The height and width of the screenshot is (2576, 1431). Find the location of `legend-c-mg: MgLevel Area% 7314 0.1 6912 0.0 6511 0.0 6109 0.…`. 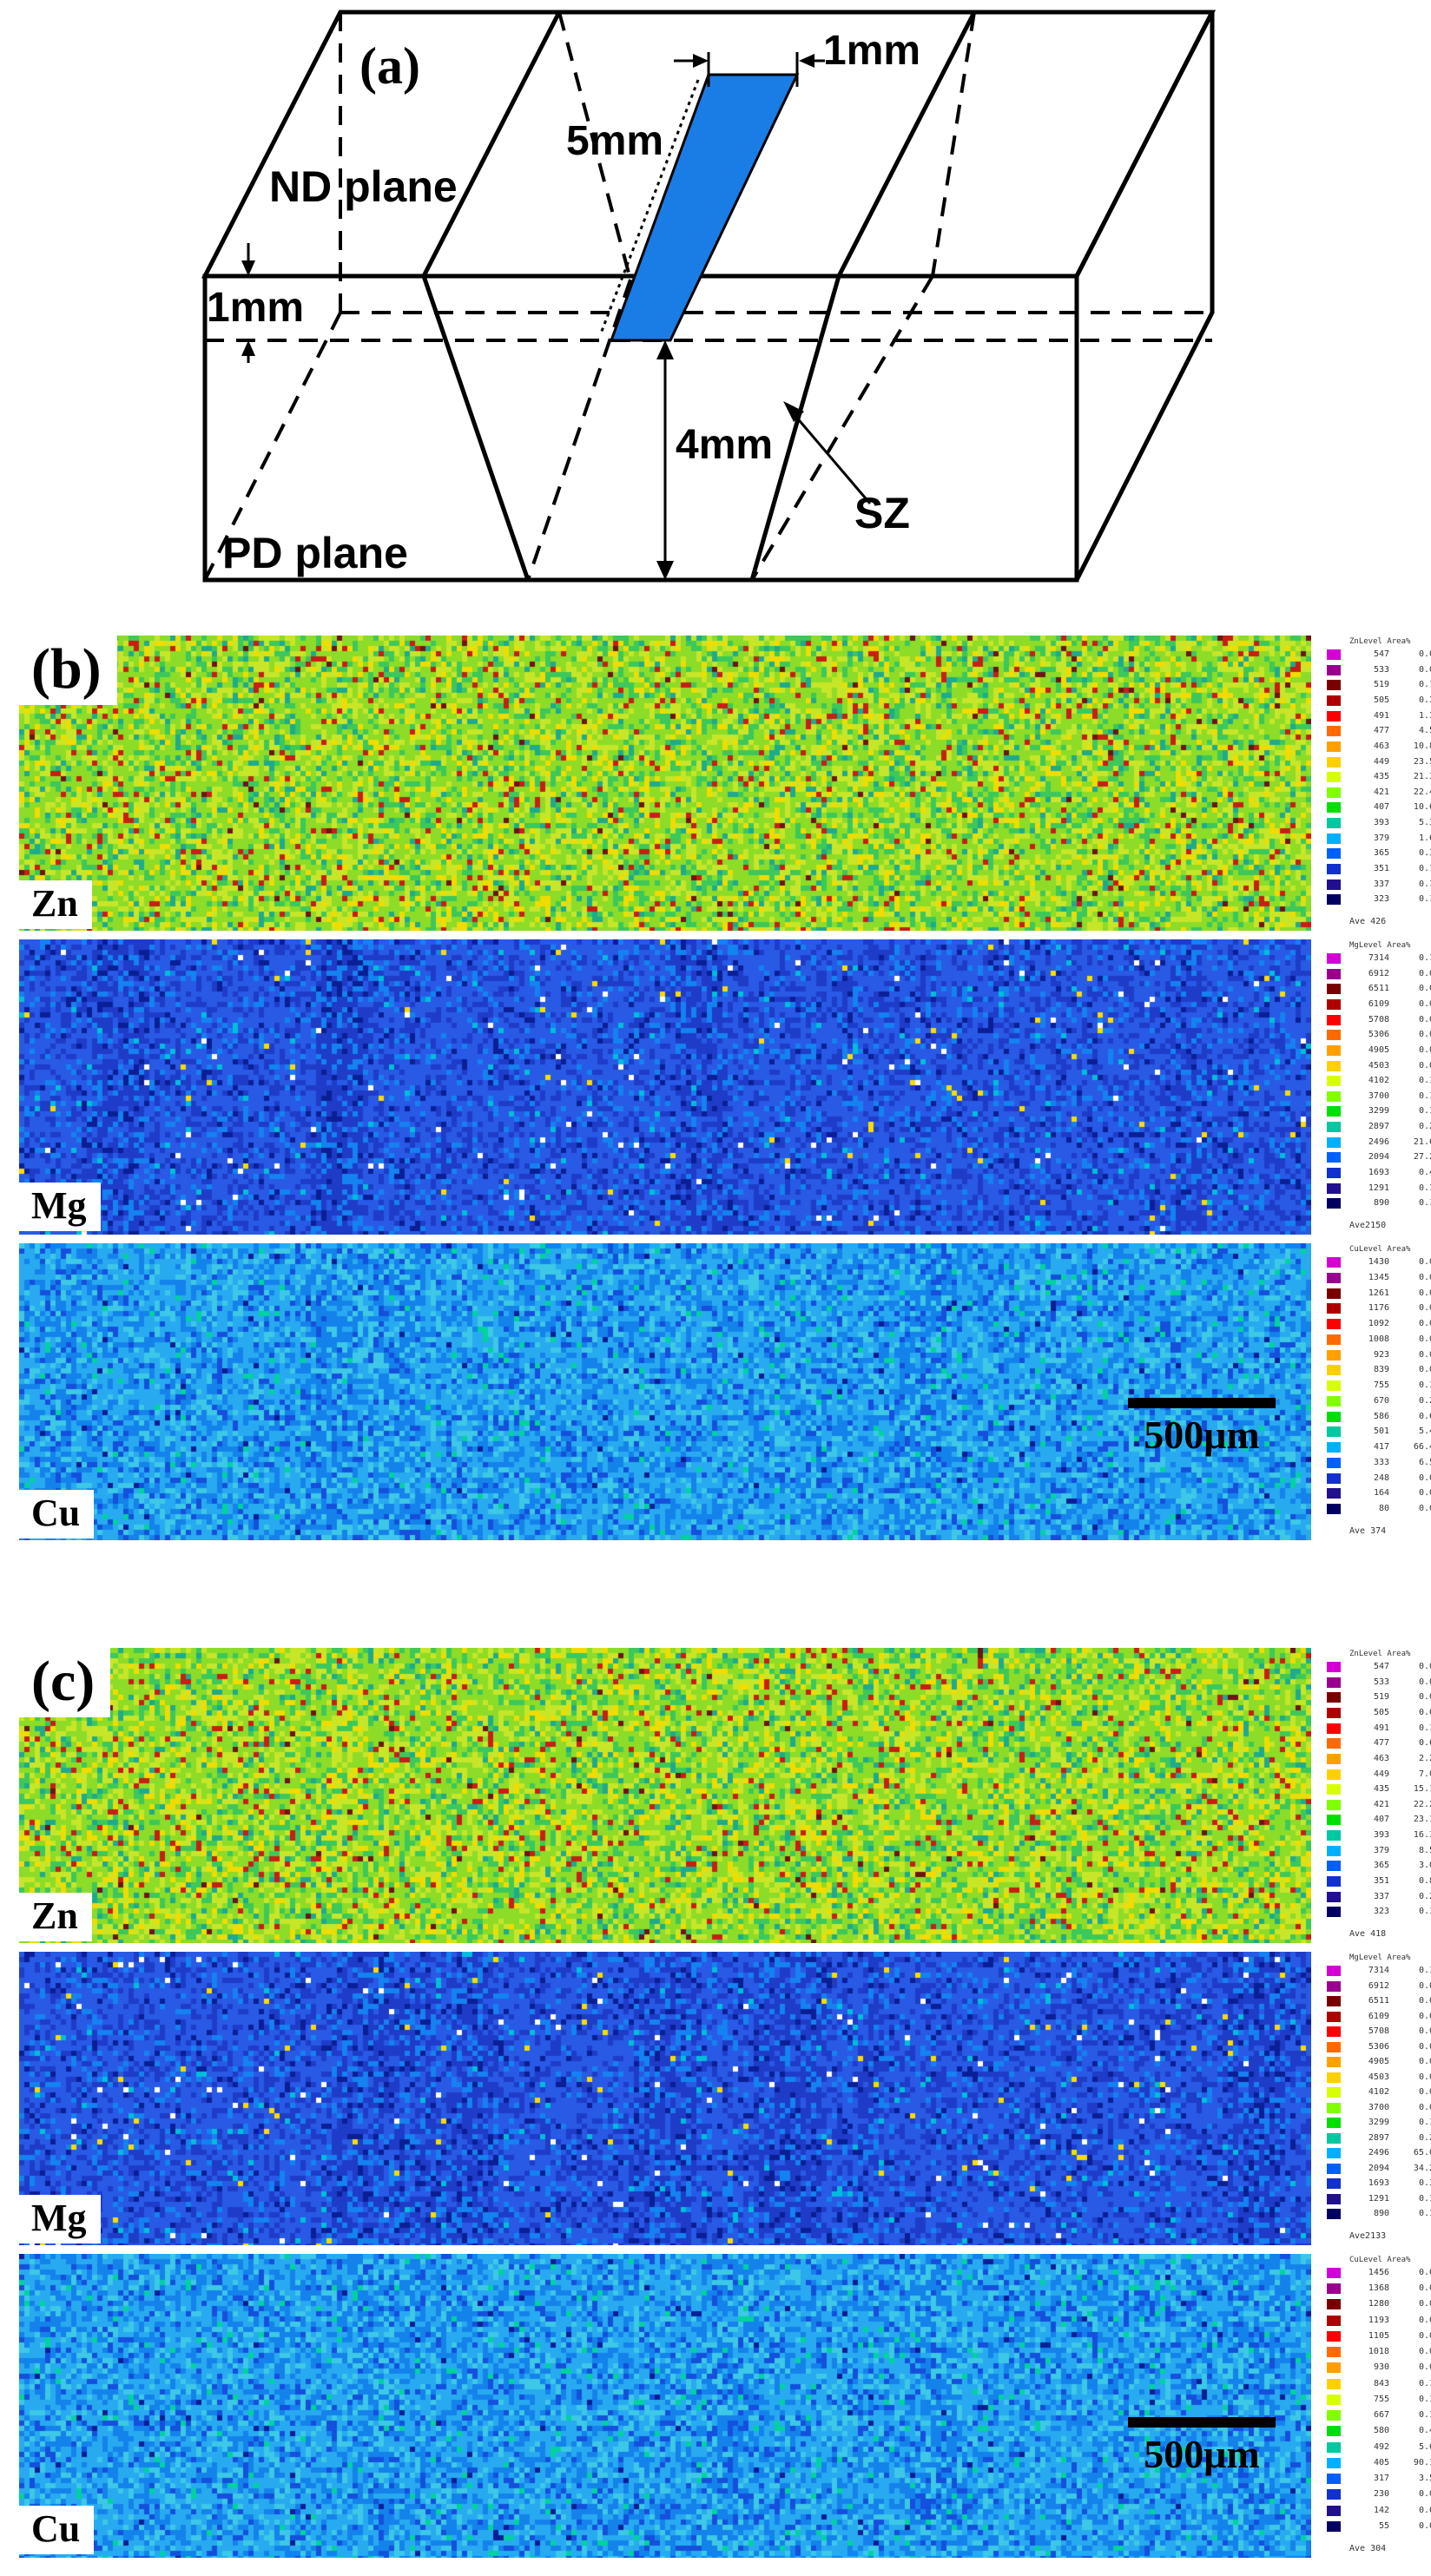

legend-c-mg: MgLevel Area% 7314 0.1 6912 0.0 6511 0.0 6109 0.… is located at coordinates (1378, 2098).